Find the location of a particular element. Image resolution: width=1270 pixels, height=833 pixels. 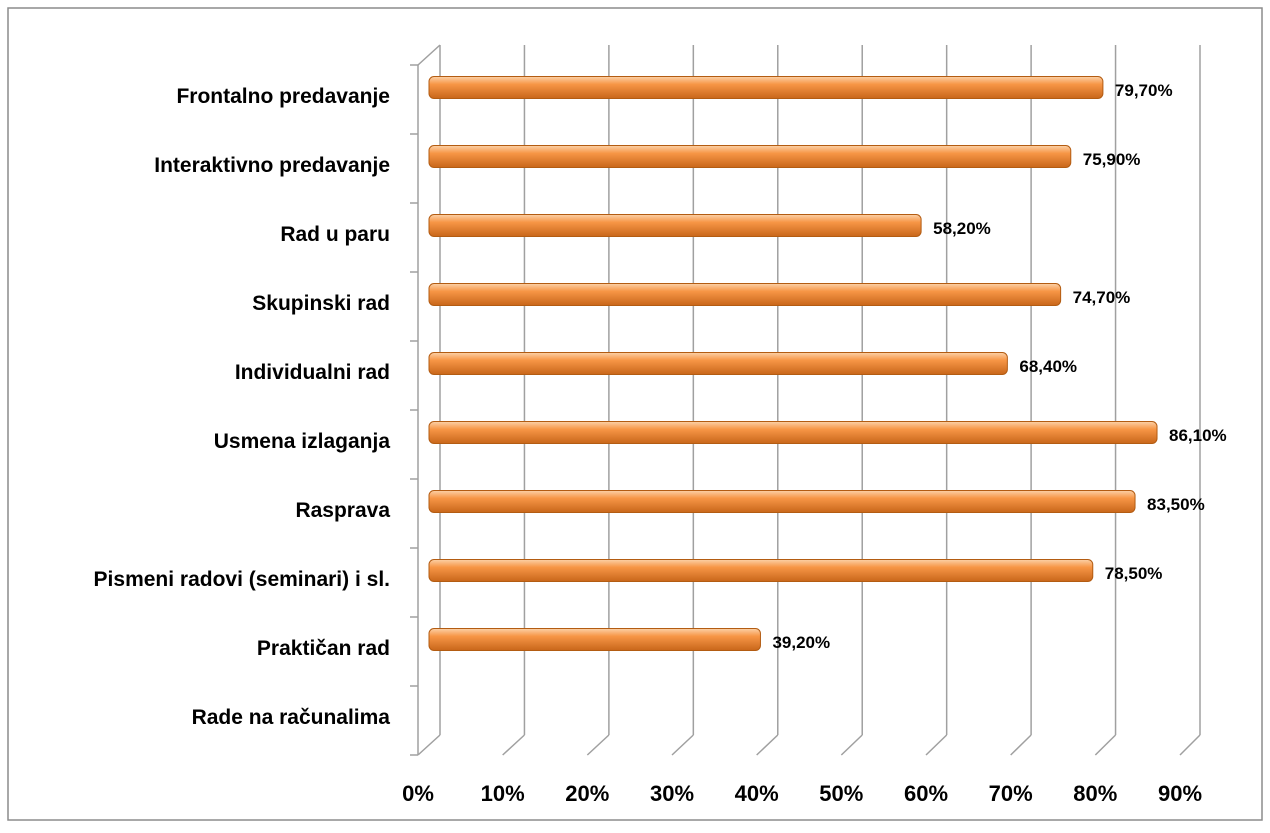

y-tick-label: Skupinski rad is located at coordinates (321, 303).